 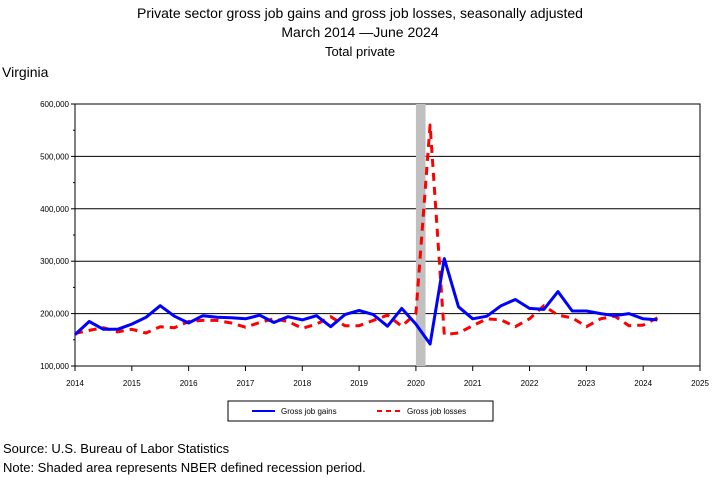 I want to click on chart-period: March 2014 —June 2024, so click(x=360, y=32).